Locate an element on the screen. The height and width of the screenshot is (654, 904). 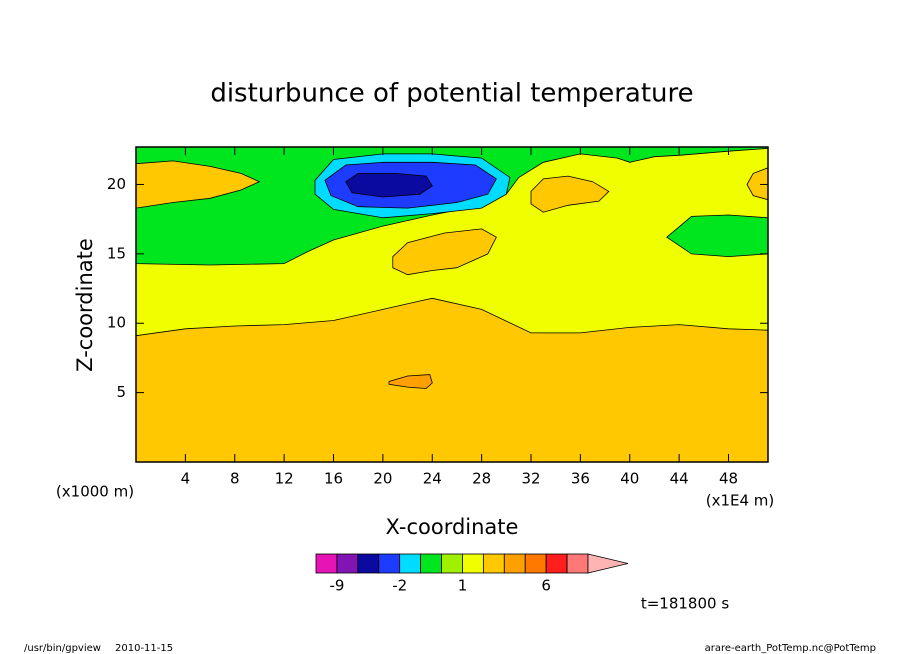
chart-title: disturbunce of potential temperature is located at coordinates (451, 94).